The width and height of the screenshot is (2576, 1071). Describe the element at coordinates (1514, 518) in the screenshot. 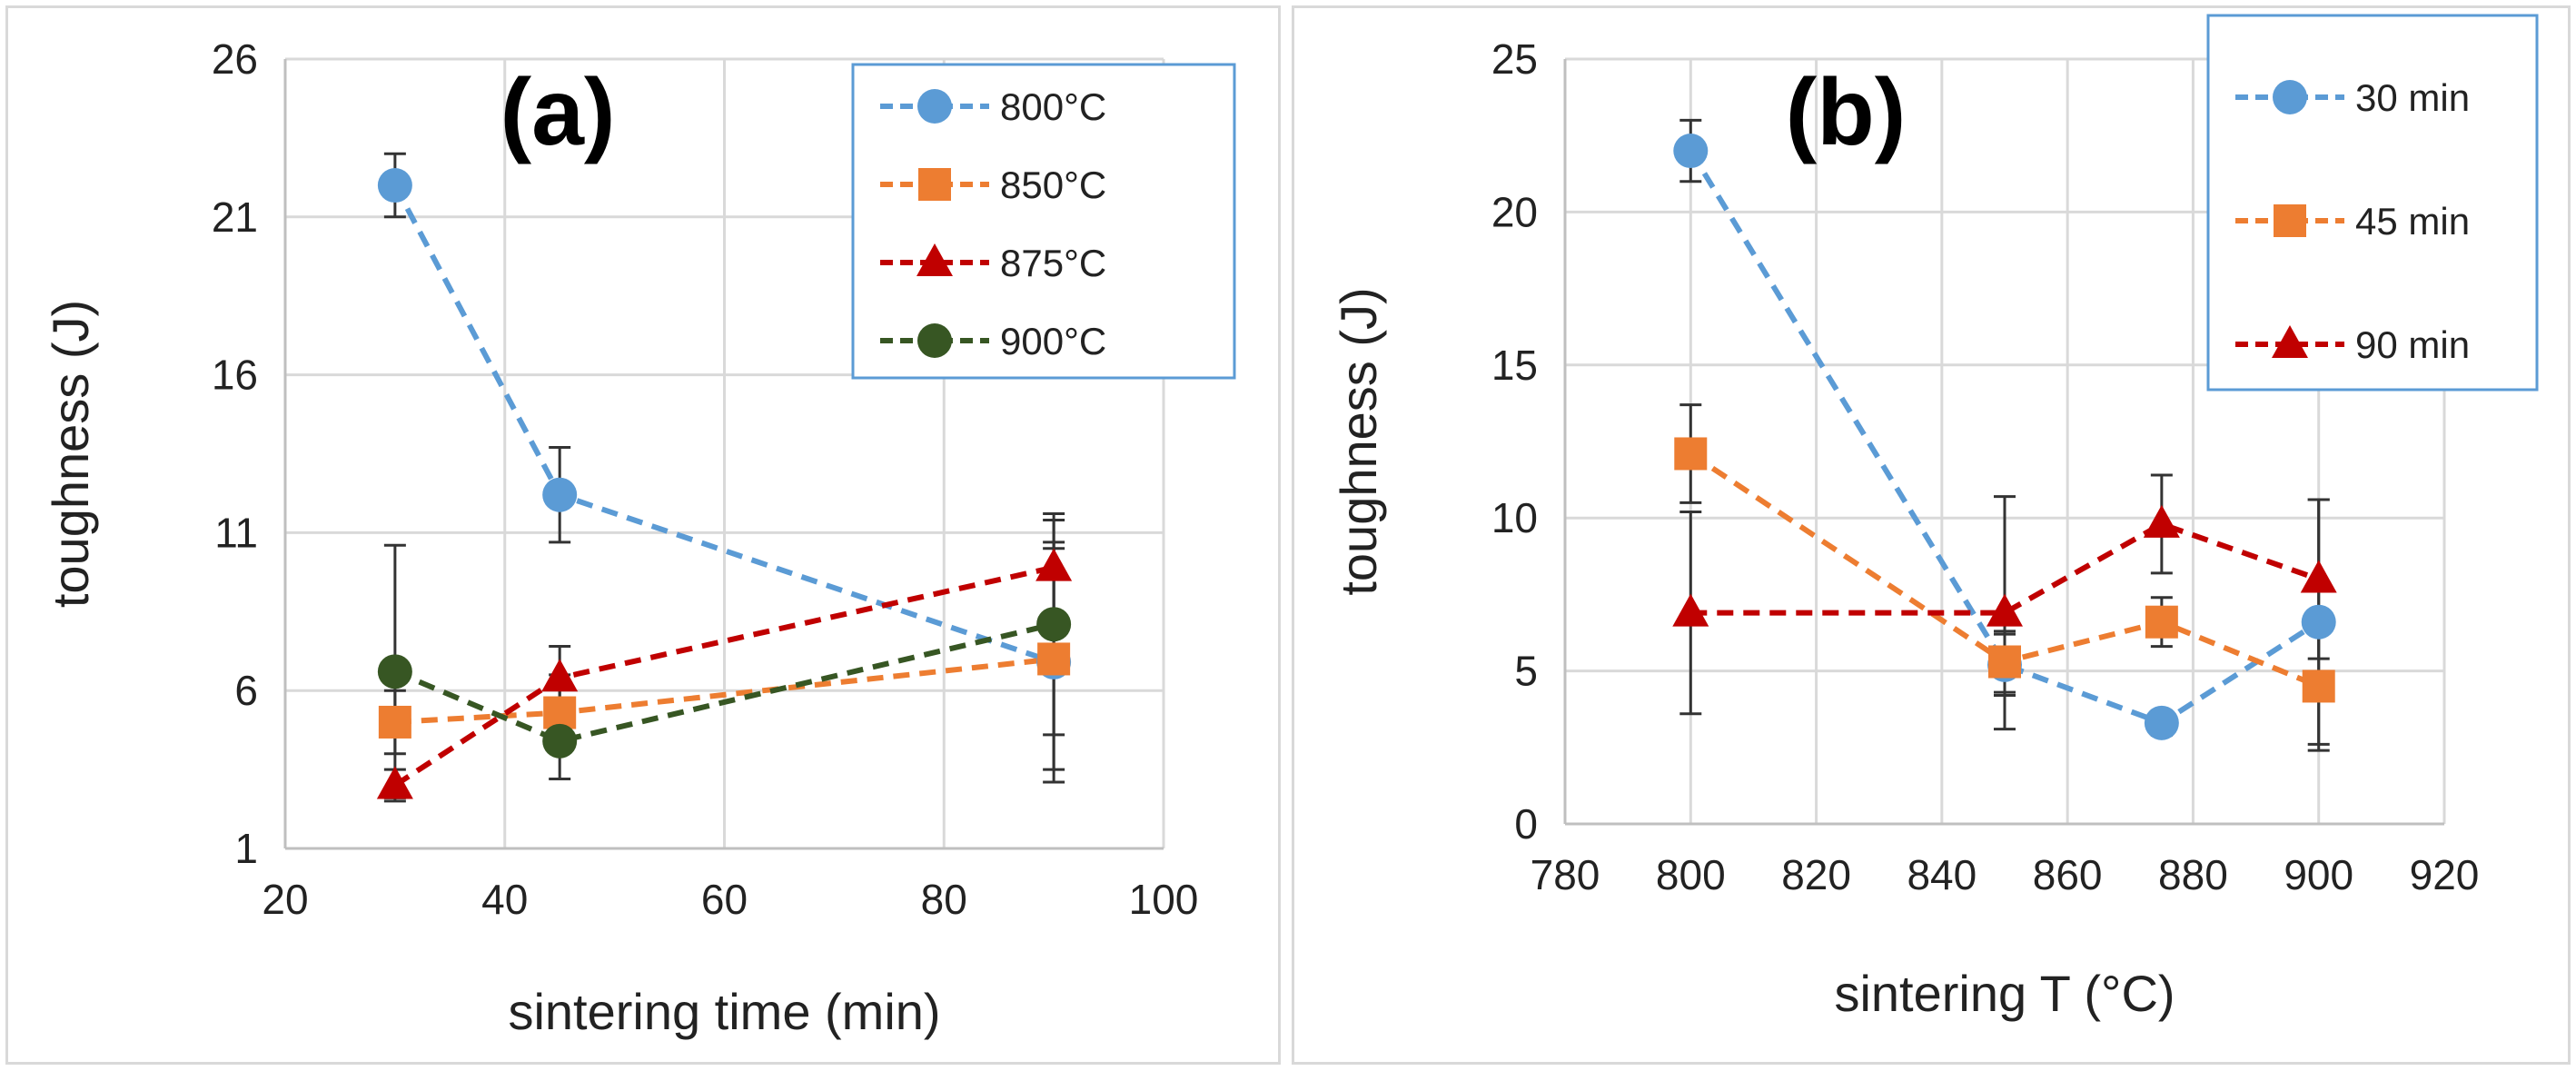

I see `y-tick-label: 10` at that location.